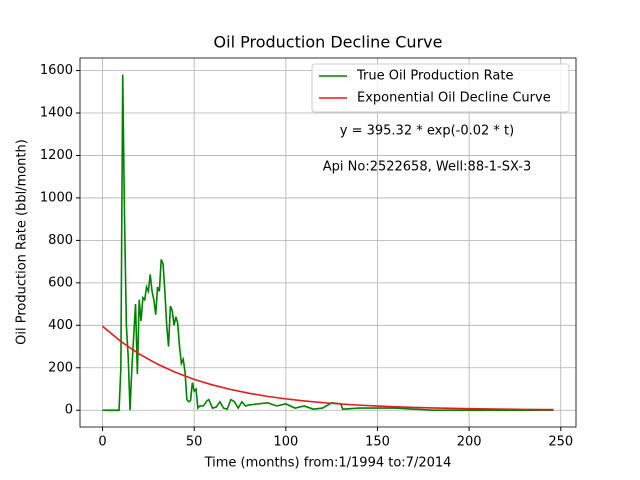 The image size is (640, 480). Describe the element at coordinates (377, 442) in the screenshot. I see `x-tick-label: 150` at that location.